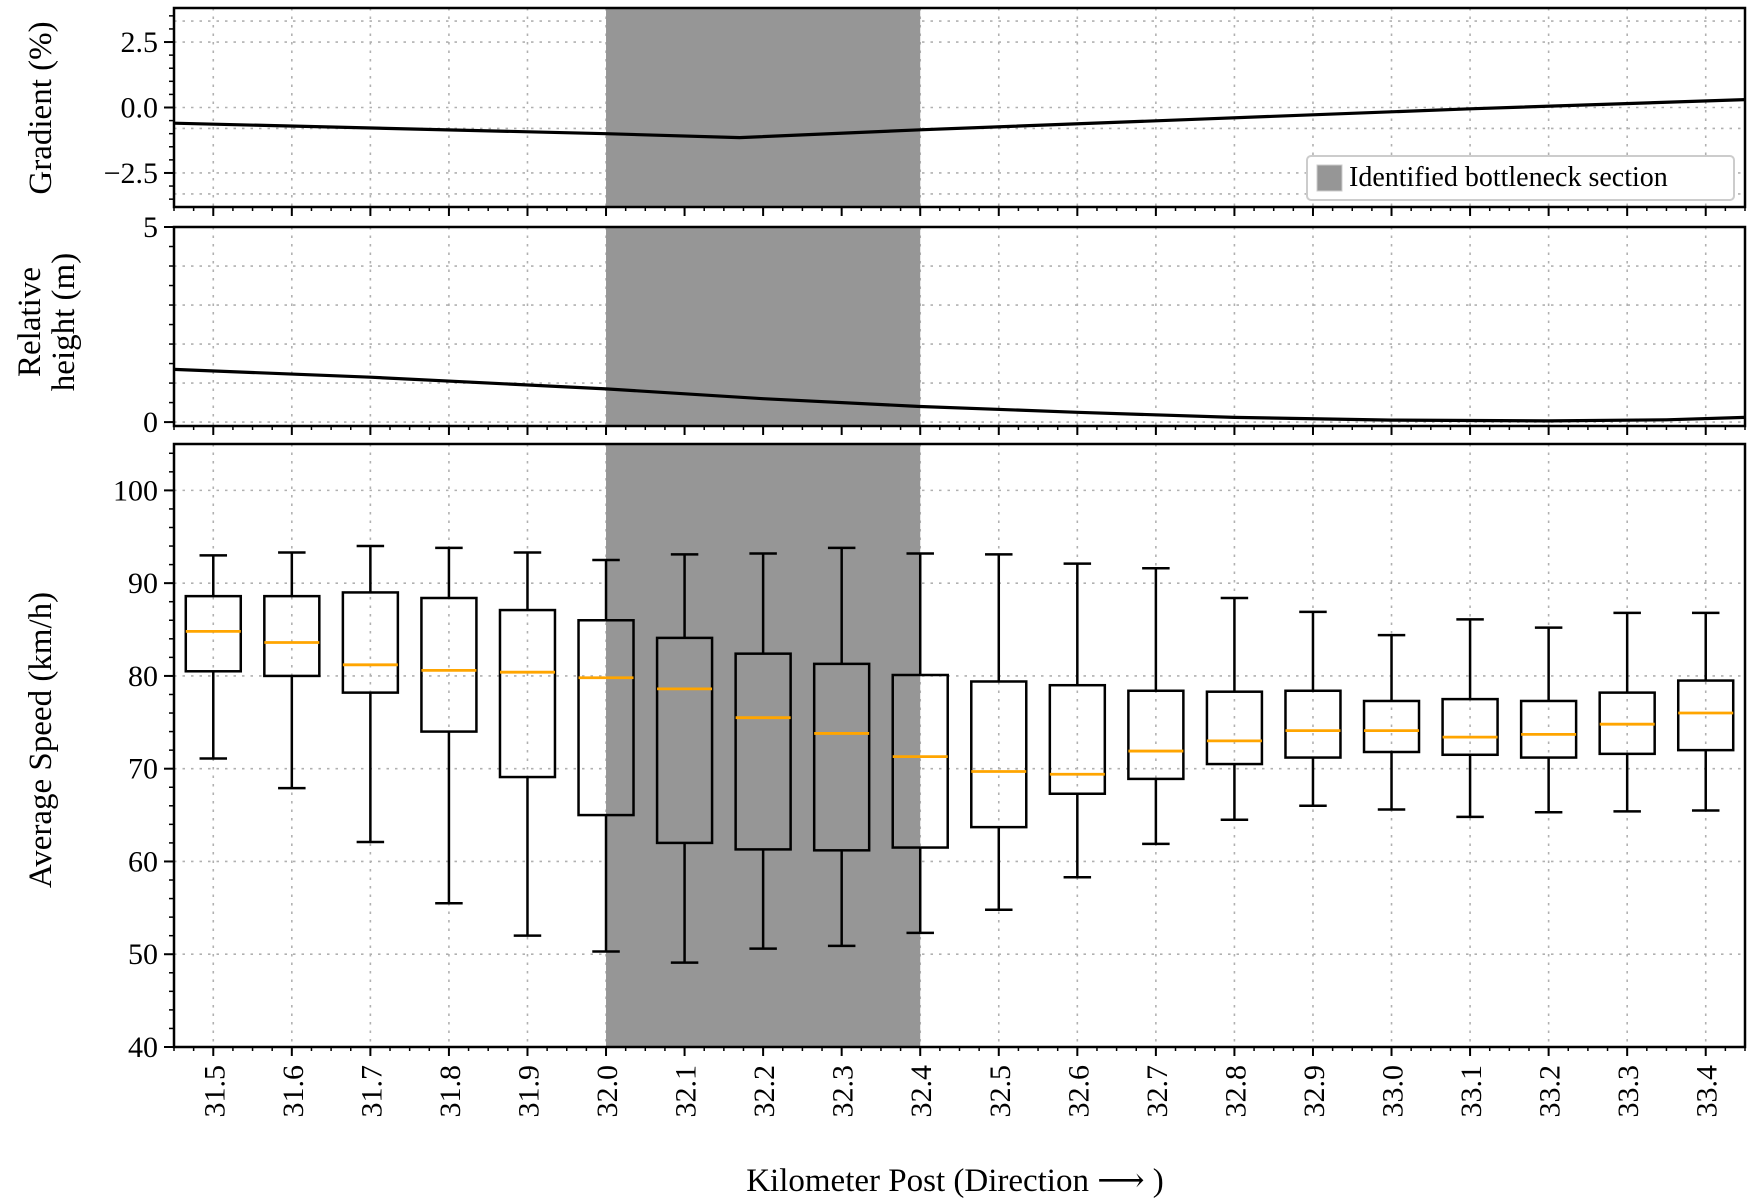 This screenshot has width=1750, height=1200. I want to click on x-tick-label: 33.2, so click(1550, 1091).